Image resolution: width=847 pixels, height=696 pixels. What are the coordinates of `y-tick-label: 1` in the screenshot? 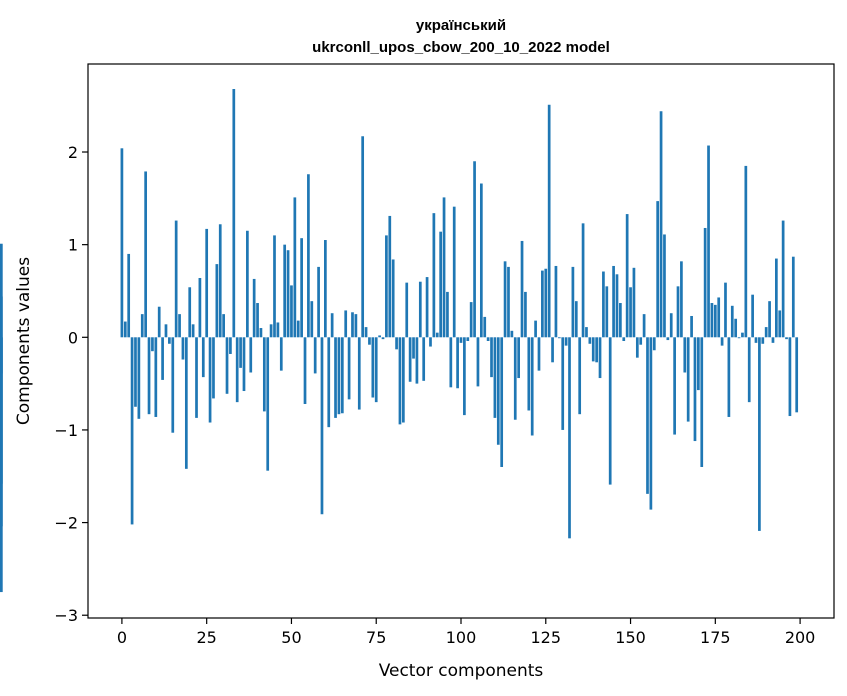 It's located at (73, 245).